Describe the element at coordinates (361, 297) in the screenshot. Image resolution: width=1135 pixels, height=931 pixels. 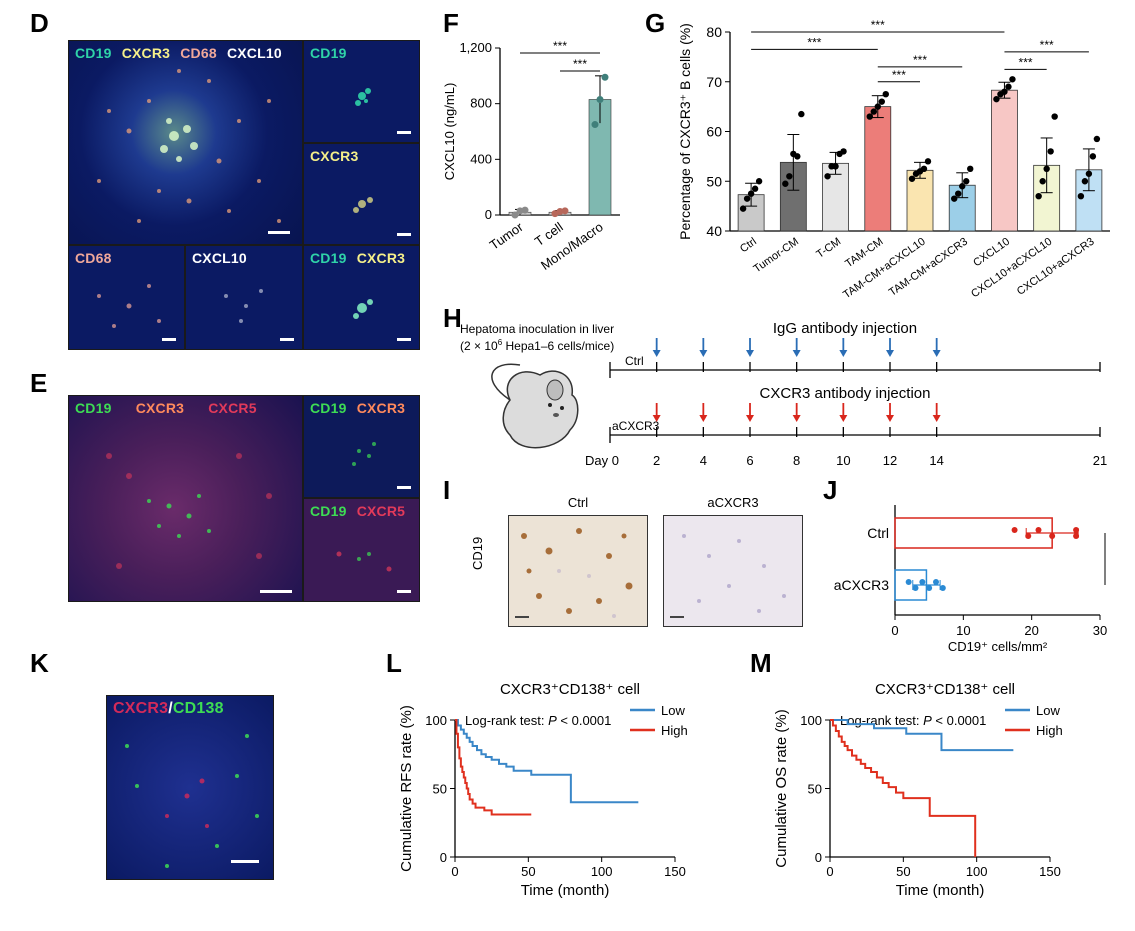
I see `panel-d-tile-merge: CD19 CXCR3` at that location.